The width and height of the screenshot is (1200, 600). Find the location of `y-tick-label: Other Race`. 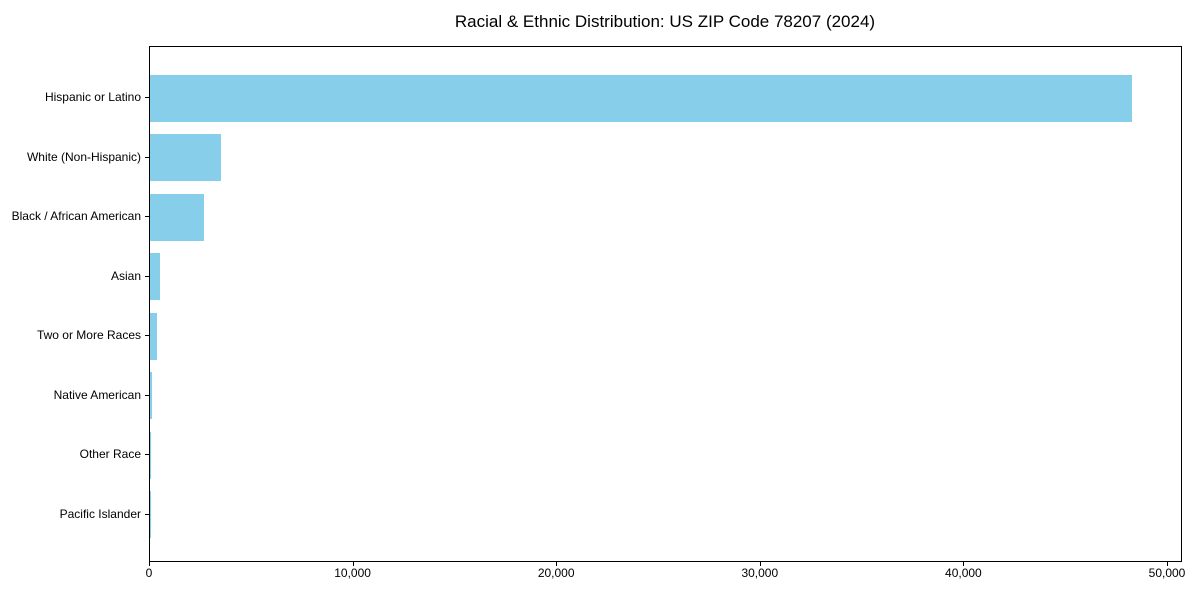

y-tick-label: Other Race is located at coordinates (110, 454).